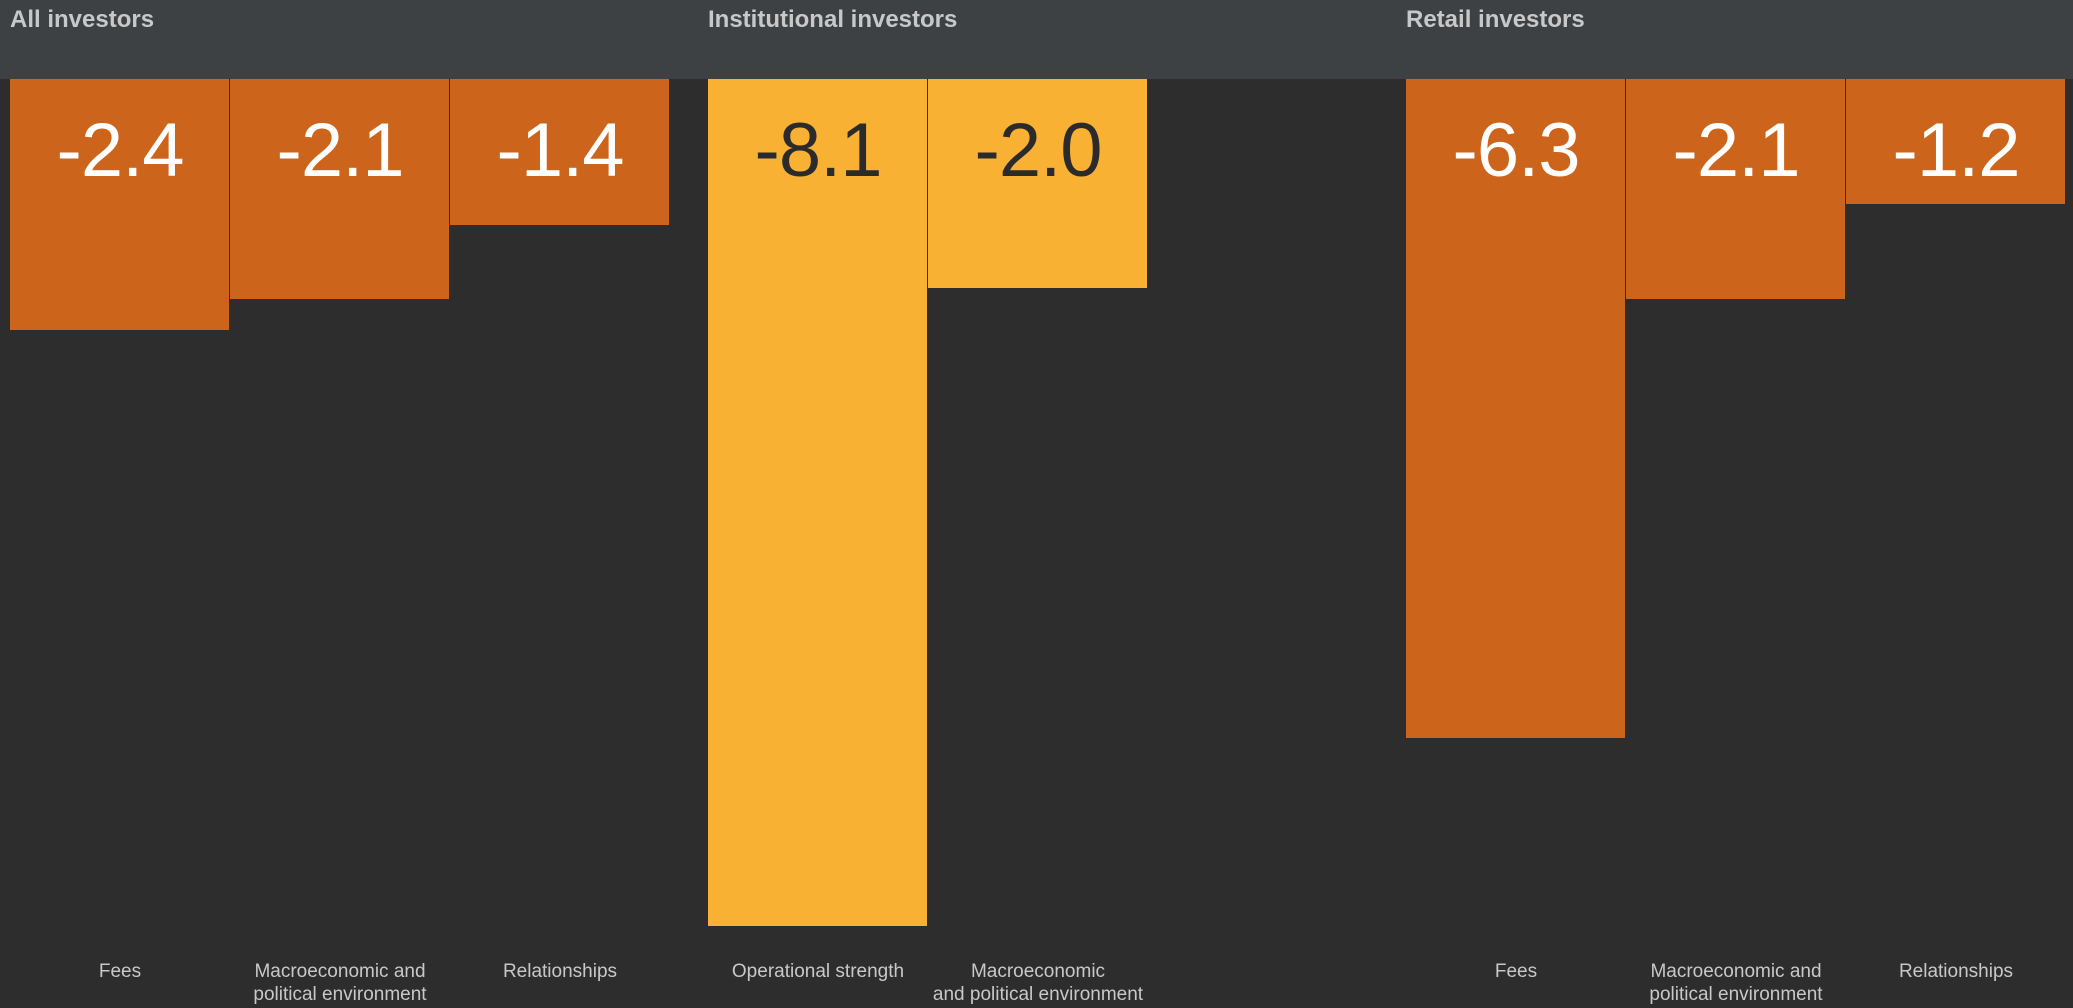 This screenshot has width=2073, height=1008. I want to click on bar-value-label: -6.3, so click(1516, 150).